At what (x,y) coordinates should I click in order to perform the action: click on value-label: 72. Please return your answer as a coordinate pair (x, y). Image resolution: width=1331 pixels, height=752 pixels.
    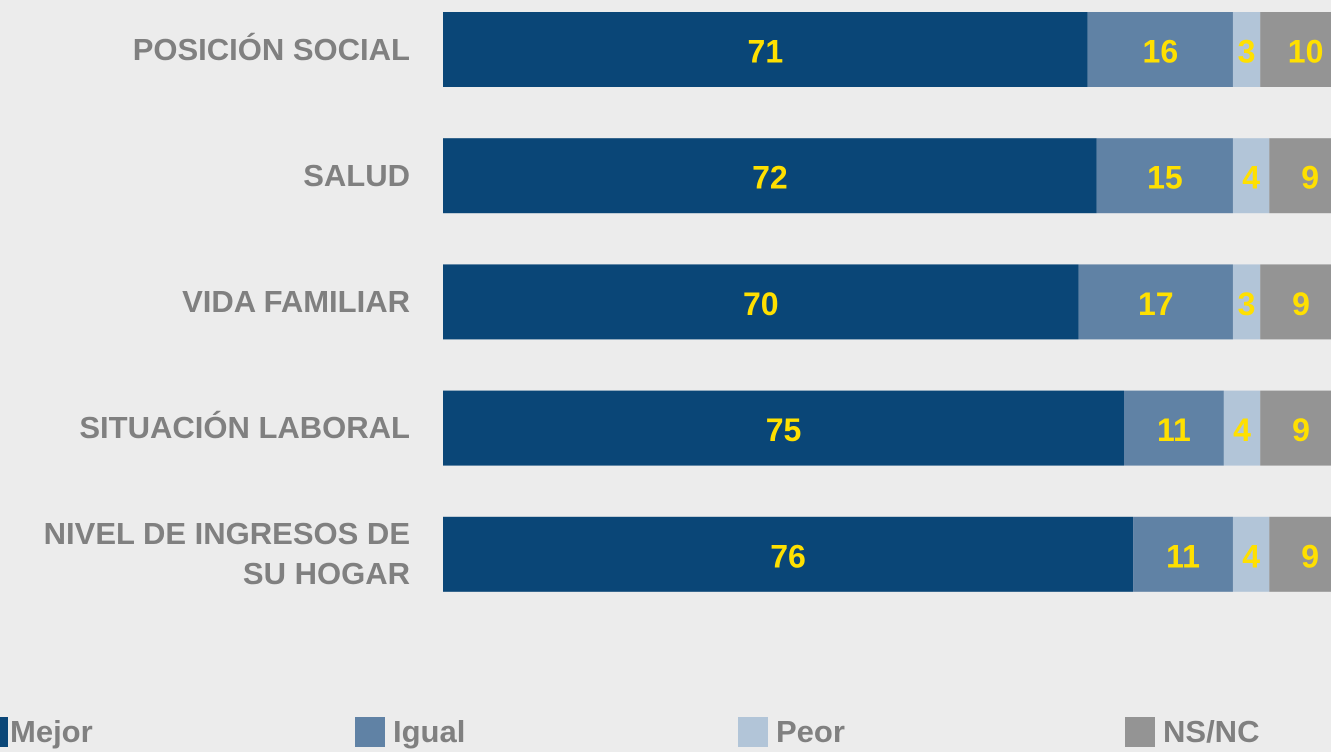
    Looking at the image, I should click on (770, 178).